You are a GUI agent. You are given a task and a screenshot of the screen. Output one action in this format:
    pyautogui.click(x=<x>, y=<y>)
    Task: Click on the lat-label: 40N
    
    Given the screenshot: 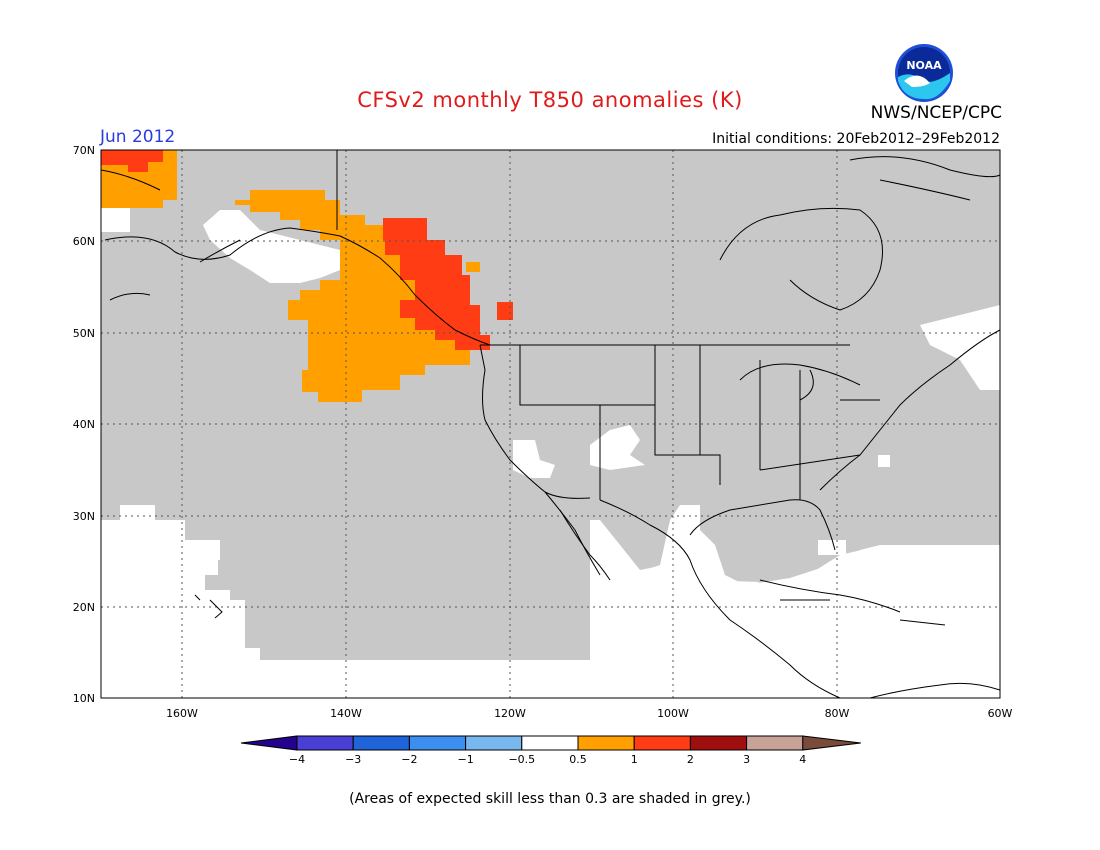 What is the action you would take?
    pyautogui.click(x=84, y=424)
    